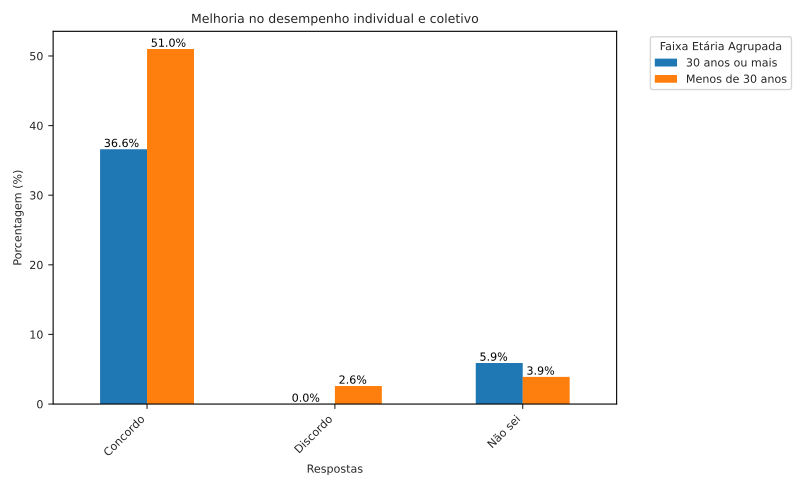 Image resolution: width=805 pixels, height=481 pixels. I want to click on data-label: 0.0%, so click(306, 397).